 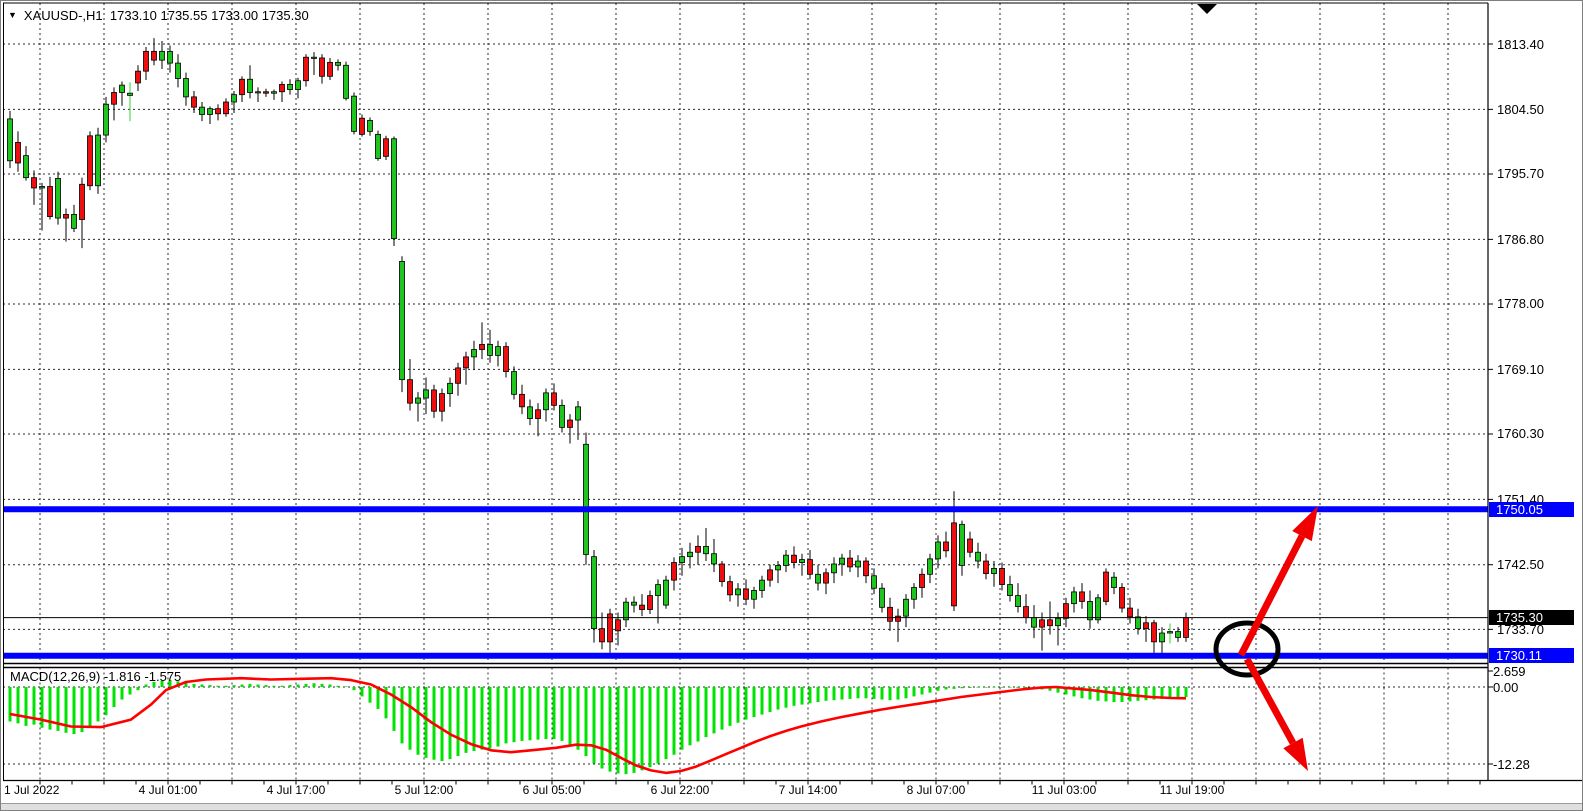 I want to click on macd-axis-label: 2.659, so click(x=1509, y=671).